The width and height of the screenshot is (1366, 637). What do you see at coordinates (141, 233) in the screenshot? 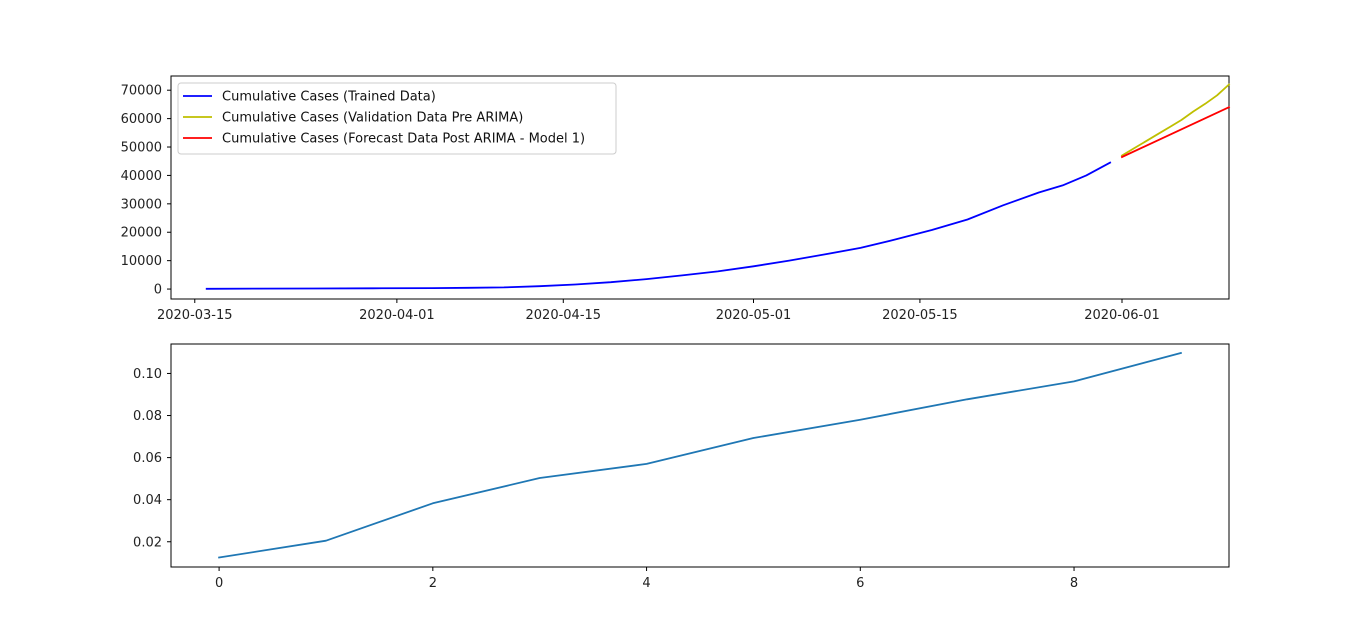
I see `y-tick-label: 20000` at bounding box center [141, 233].